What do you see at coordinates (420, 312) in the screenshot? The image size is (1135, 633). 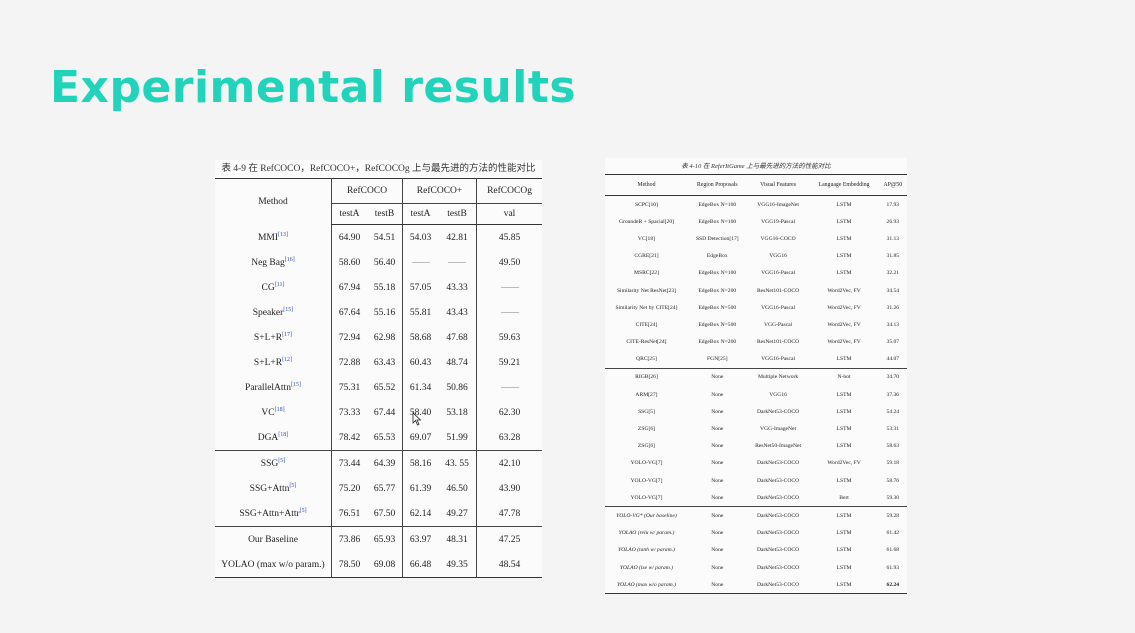 I see `value-cell: 55.81` at bounding box center [420, 312].